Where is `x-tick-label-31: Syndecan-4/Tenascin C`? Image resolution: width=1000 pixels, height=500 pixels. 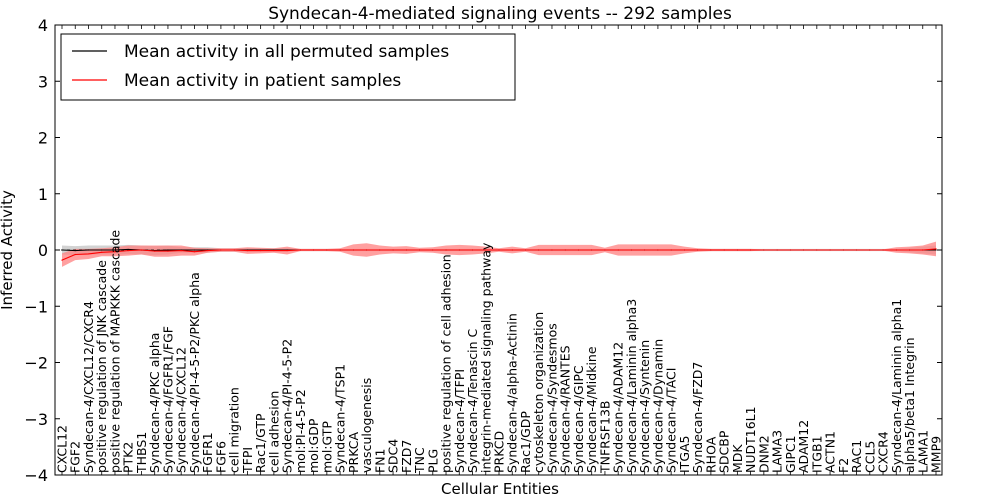 x-tick-label-31: Syndecan-4/Tenascin C is located at coordinates (472, 400).